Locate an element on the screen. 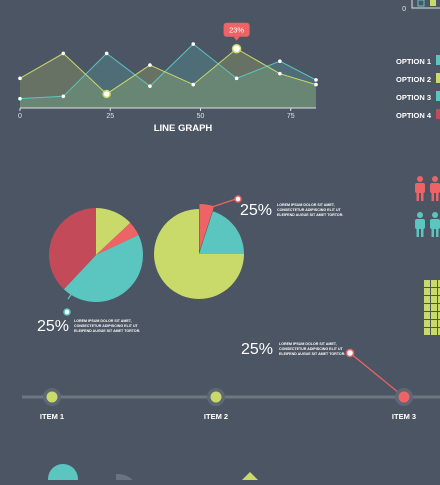 The width and height of the screenshot is (440, 485). line-graph-series-line is located at coordinates (168, 71).